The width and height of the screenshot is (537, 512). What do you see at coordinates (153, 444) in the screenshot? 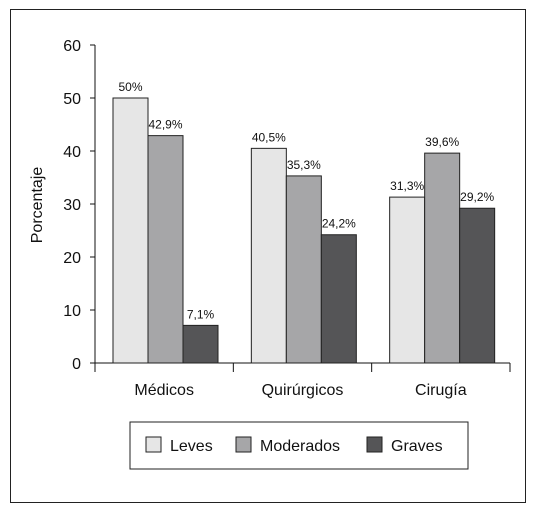
I see `legend-swatch-leves` at bounding box center [153, 444].